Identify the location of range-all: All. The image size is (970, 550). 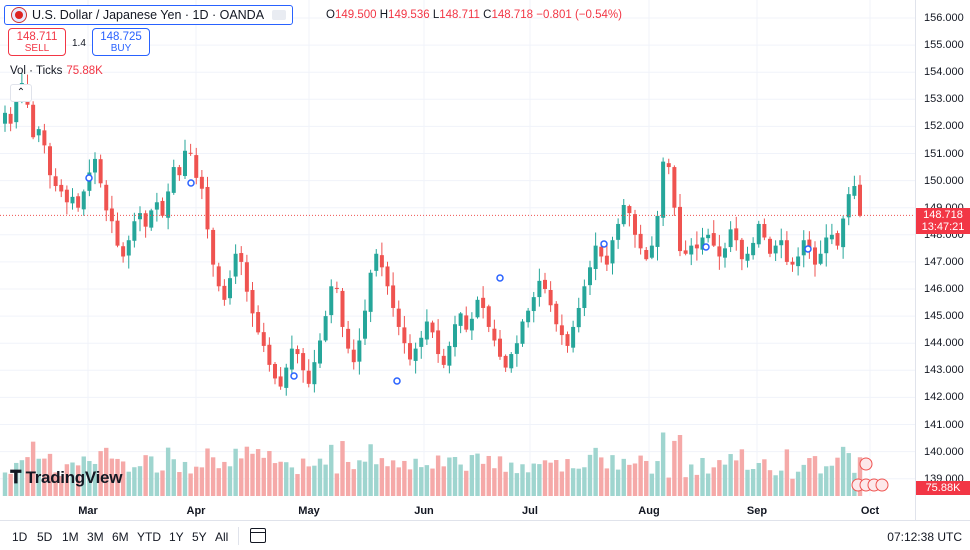
(222, 537).